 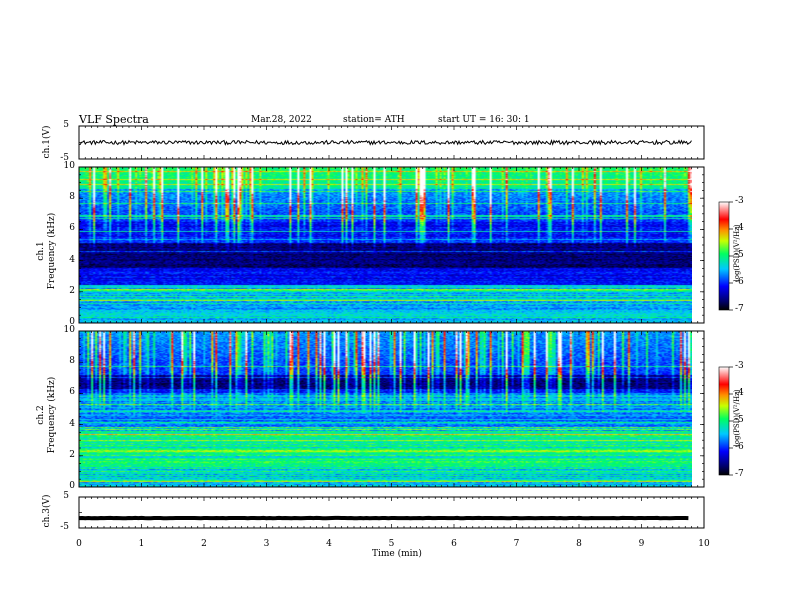 I want to click on ch1-freq-ylabel: ch.1 Frequency (kHz), so click(x=47, y=251).